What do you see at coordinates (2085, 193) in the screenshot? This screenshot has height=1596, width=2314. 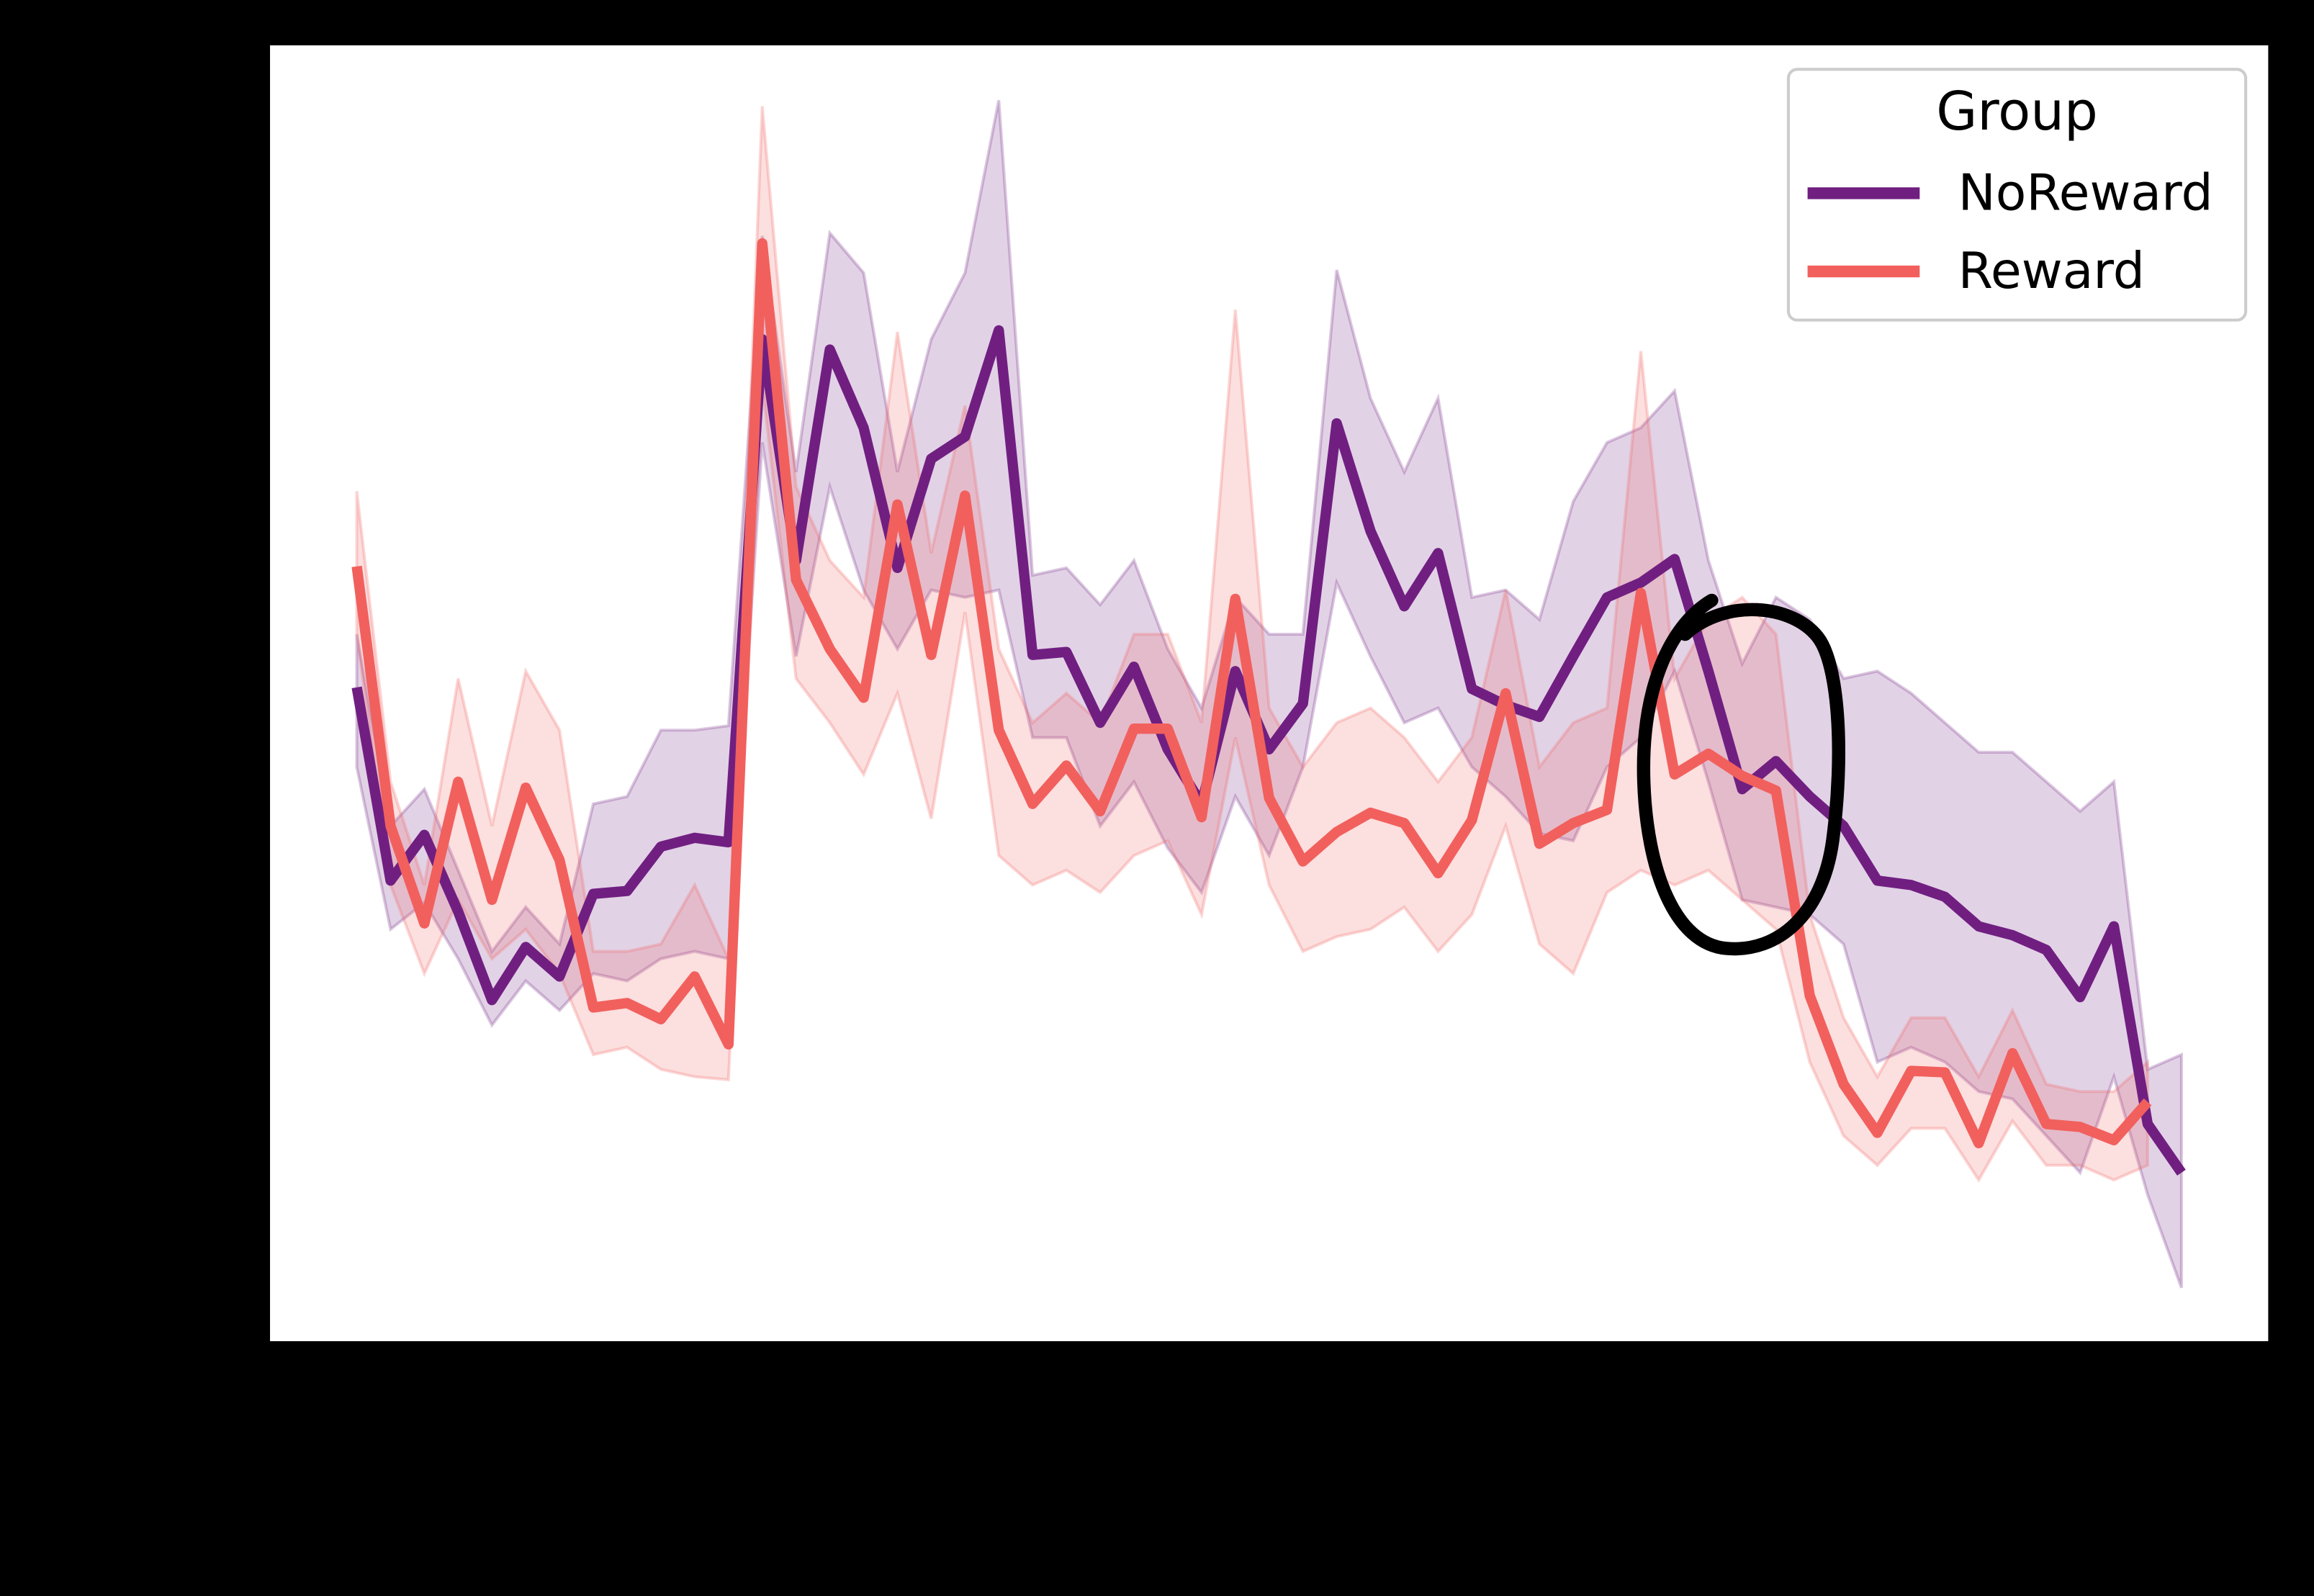 I see `legend-label: NoReward` at bounding box center [2085, 193].